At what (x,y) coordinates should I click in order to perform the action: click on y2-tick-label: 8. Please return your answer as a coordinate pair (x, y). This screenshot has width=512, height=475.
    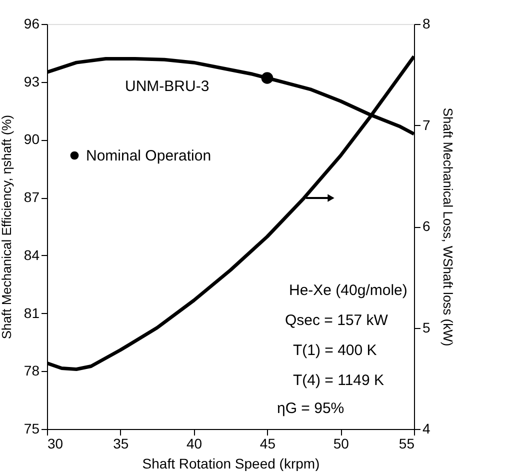
    Looking at the image, I should click on (426, 24).